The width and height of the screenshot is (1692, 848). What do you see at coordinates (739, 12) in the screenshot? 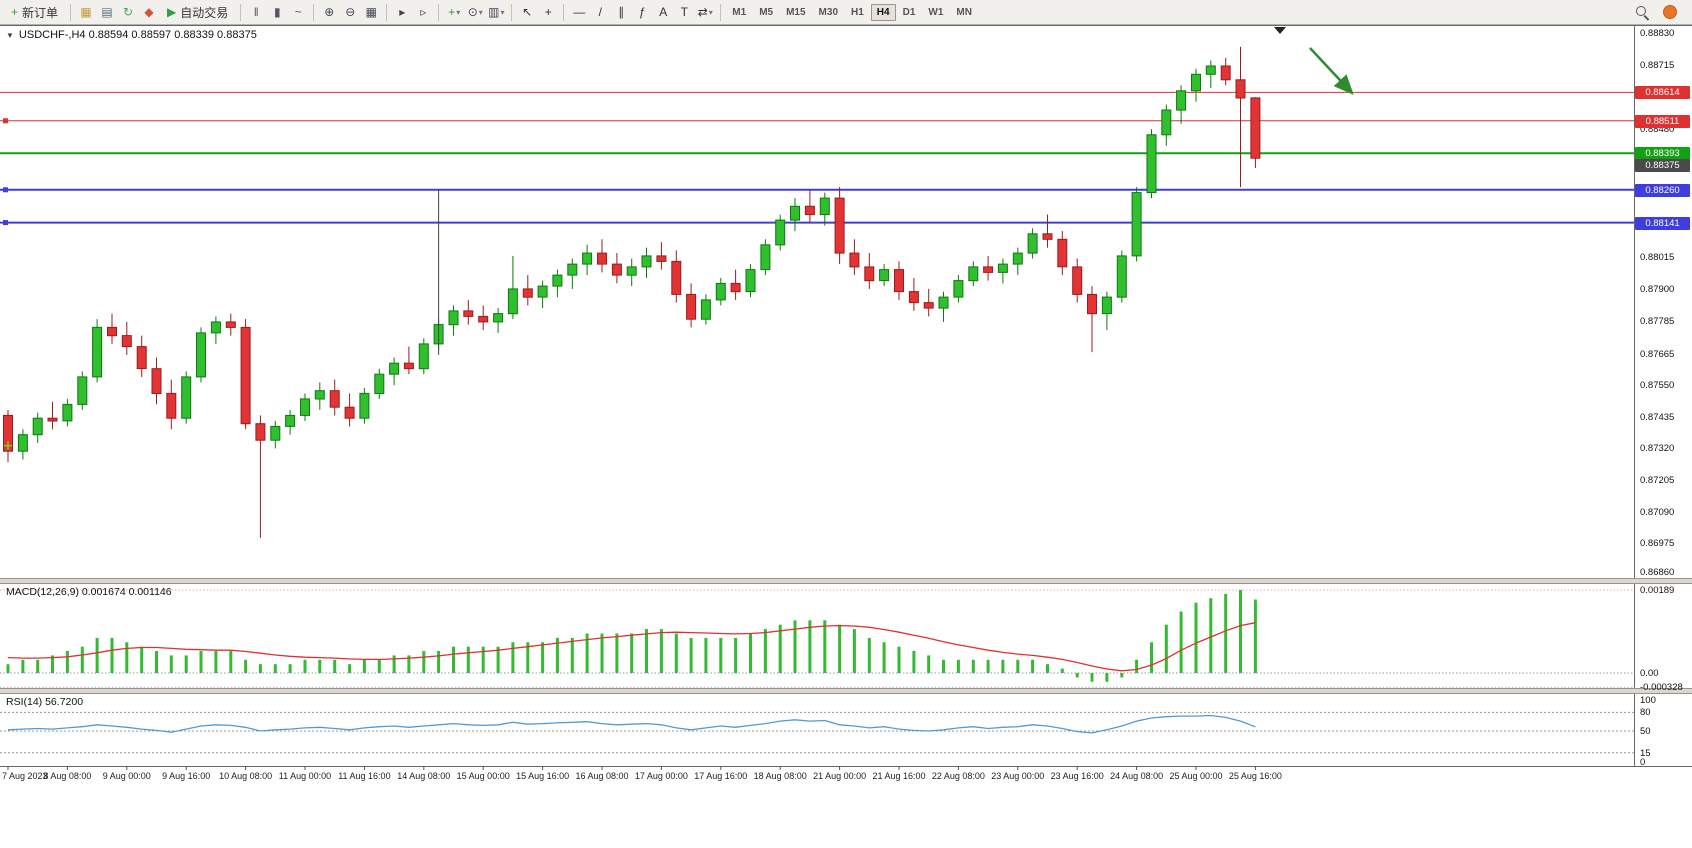
I see `timeframe-m1: M1` at bounding box center [739, 12].